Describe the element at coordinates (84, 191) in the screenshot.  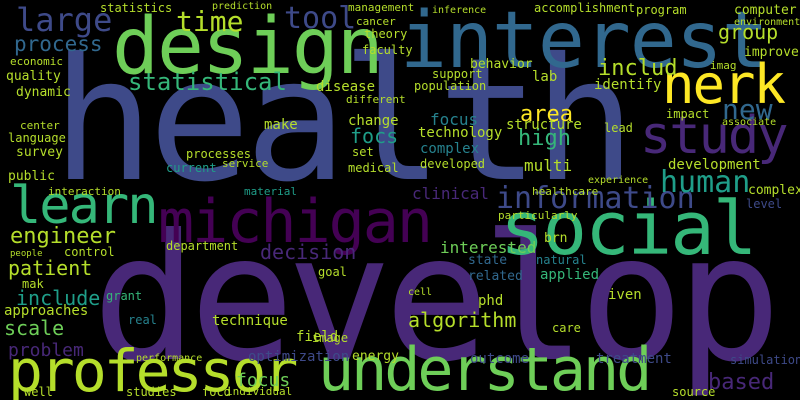
I see `word-interaction: interaction` at that location.